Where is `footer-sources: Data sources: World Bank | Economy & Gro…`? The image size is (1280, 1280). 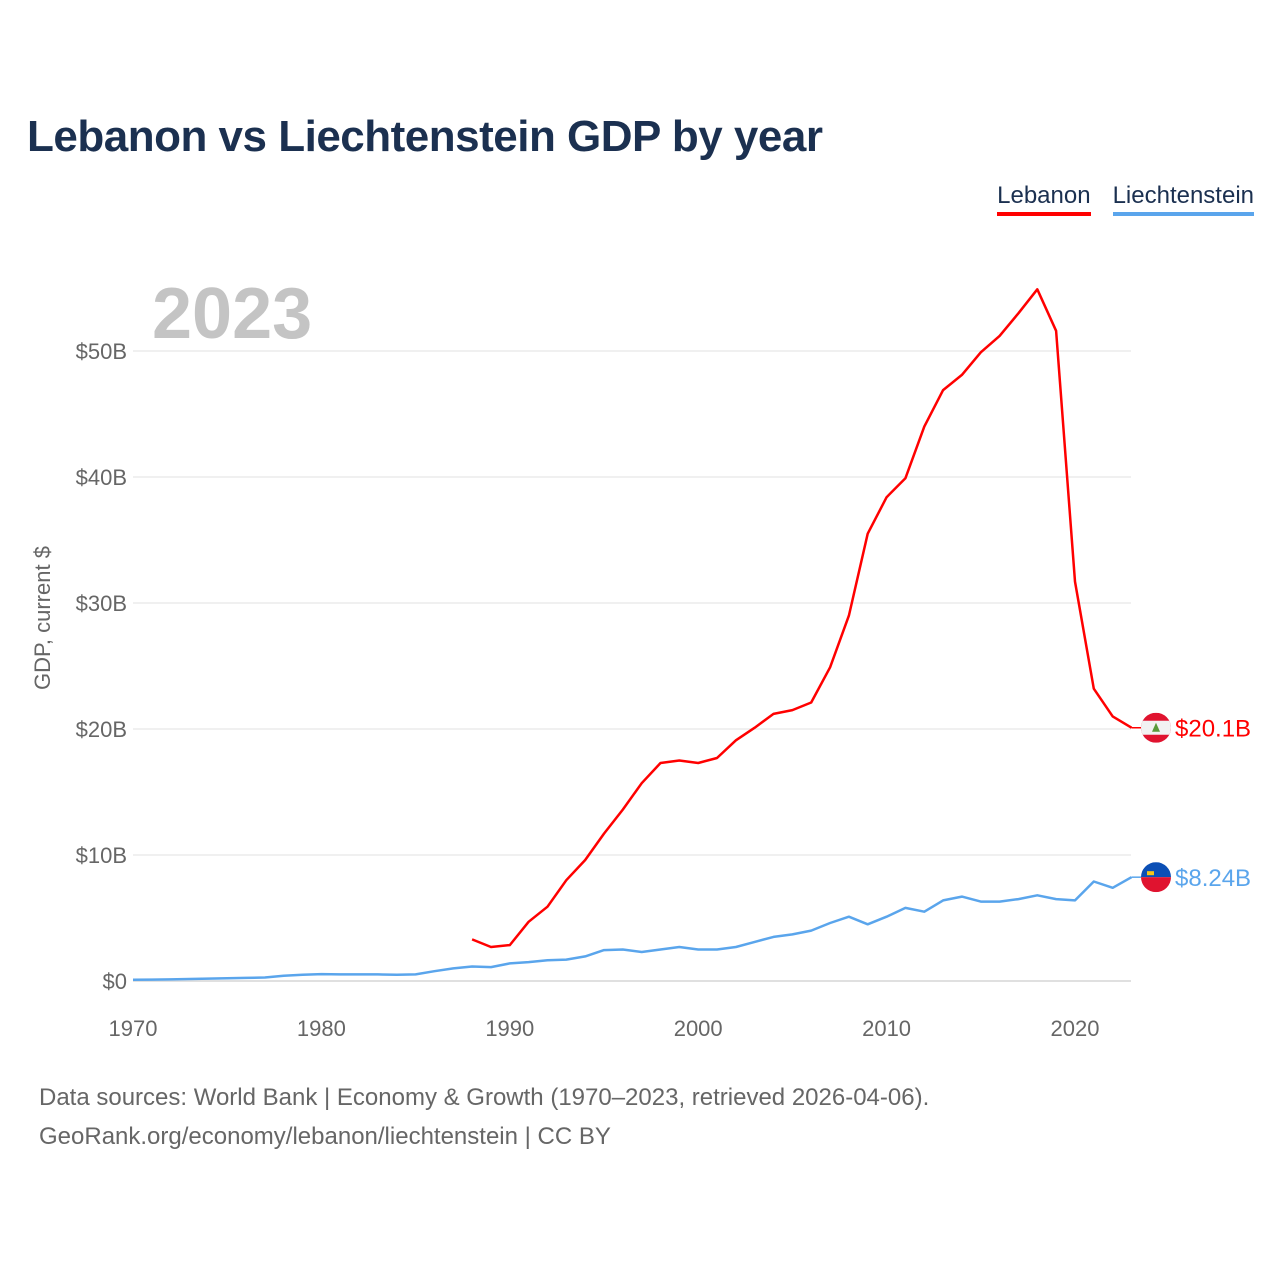 footer-sources: Data sources: World Bank | Economy & Gro… is located at coordinates (484, 1097).